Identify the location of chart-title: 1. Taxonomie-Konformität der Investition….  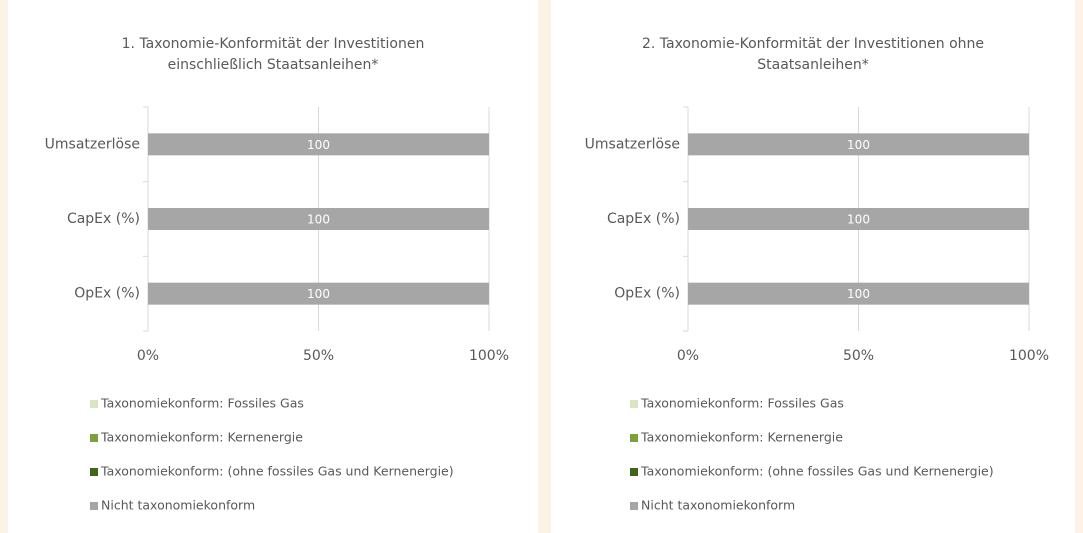
(273, 44).